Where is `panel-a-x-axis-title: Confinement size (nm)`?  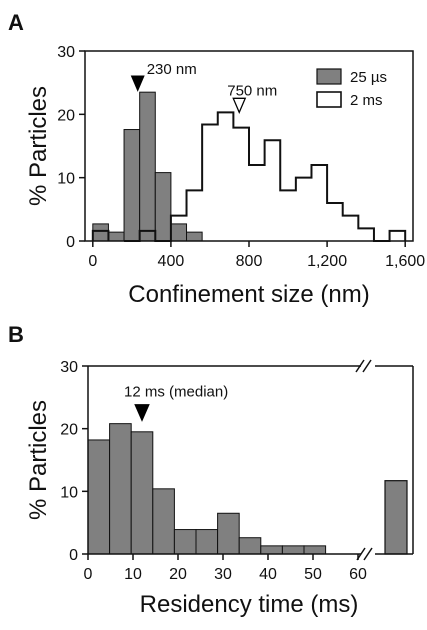
panel-a-x-axis-title: Confinement size (nm) is located at coordinates (248, 294).